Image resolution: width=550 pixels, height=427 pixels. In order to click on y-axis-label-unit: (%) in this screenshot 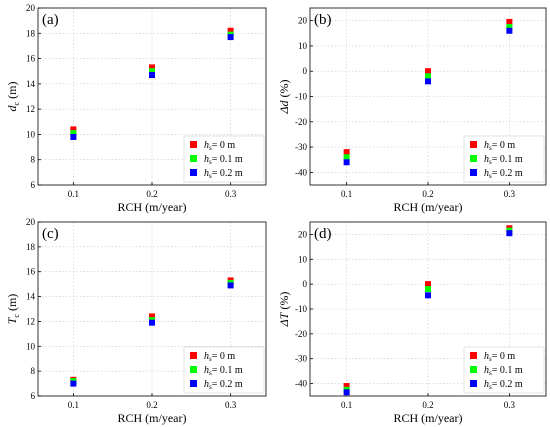, I will do `click(284, 302)`.